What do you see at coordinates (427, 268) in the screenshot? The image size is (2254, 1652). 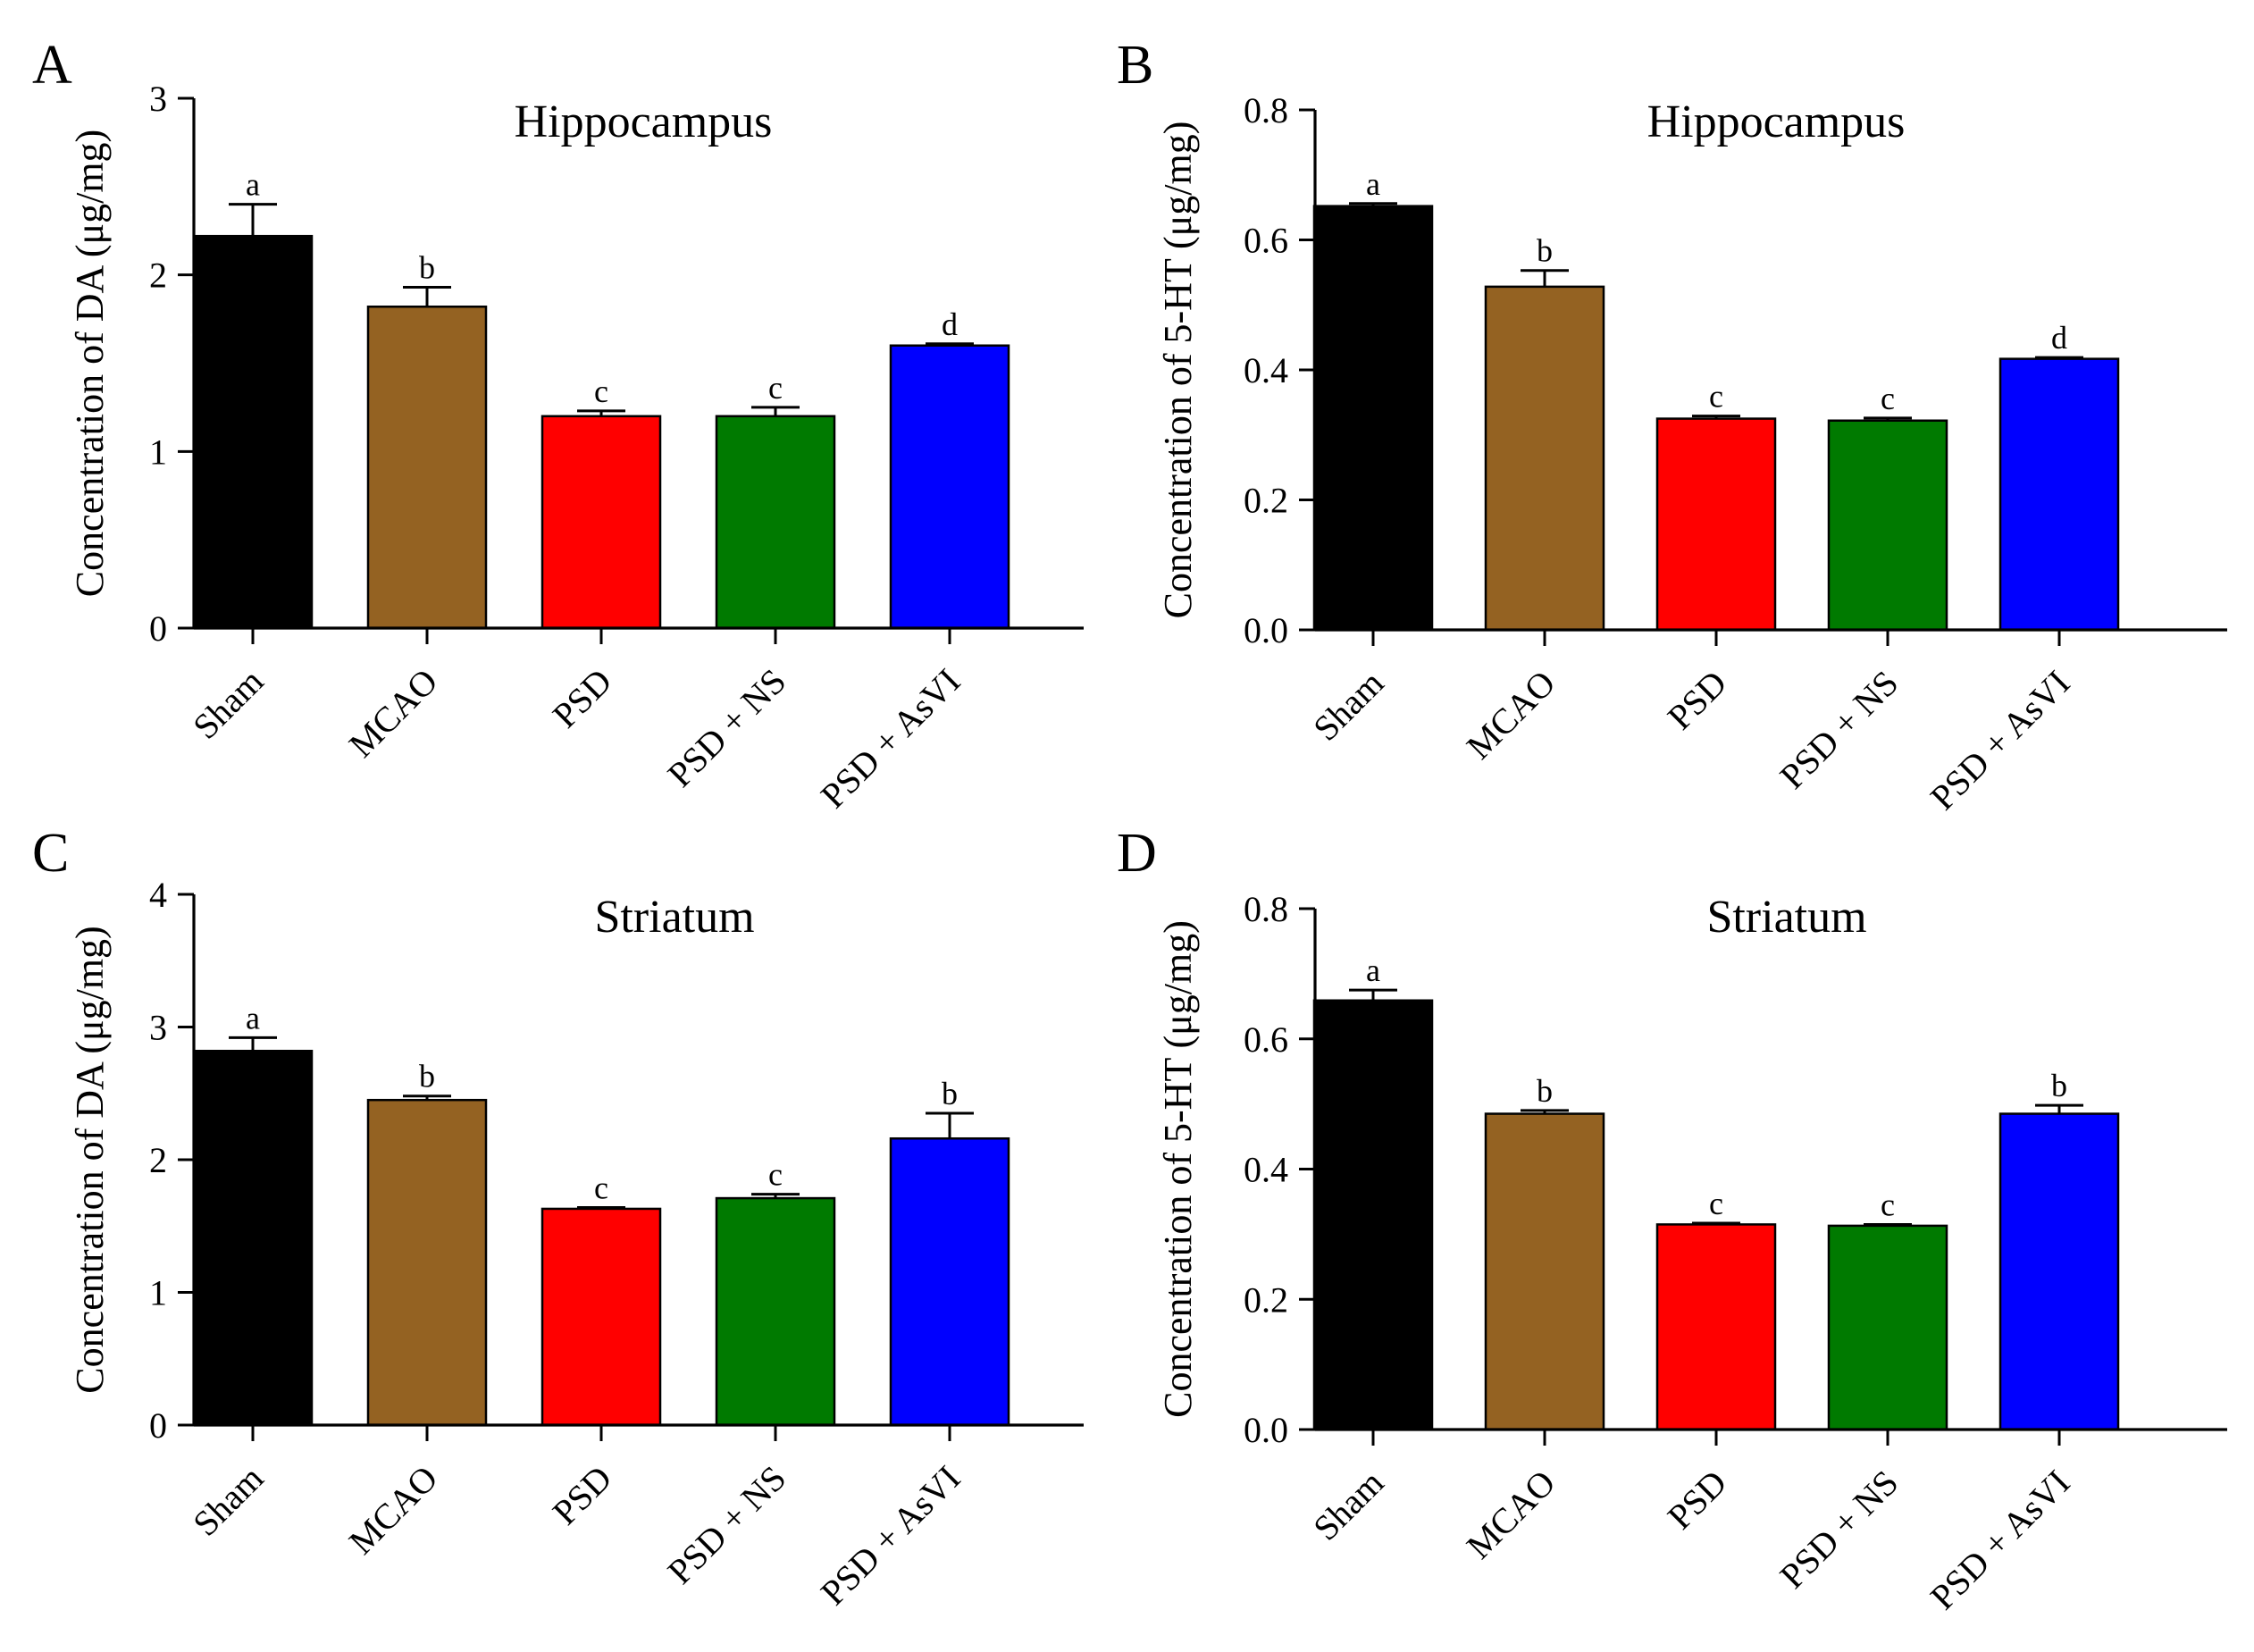 I see `chart-a-significance-letter: b` at bounding box center [427, 268].